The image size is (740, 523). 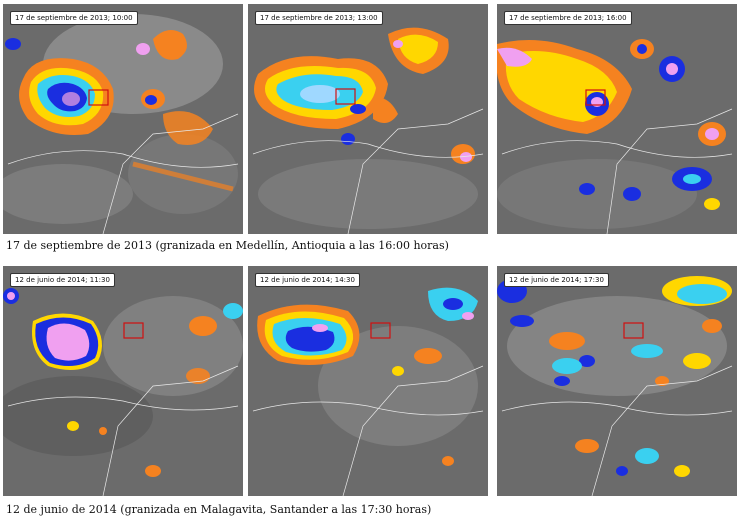 I want to click on timestamp-label: 12 de junio de 2014; 14:30, so click(x=307, y=280).